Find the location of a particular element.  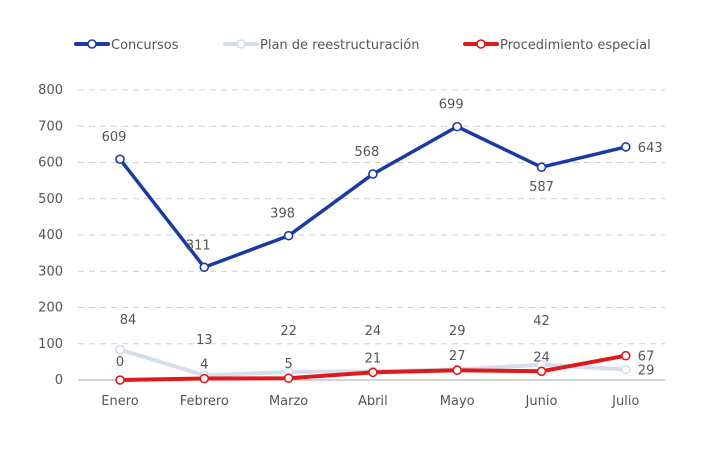

y-tick-label: 700 is located at coordinates (50, 126).